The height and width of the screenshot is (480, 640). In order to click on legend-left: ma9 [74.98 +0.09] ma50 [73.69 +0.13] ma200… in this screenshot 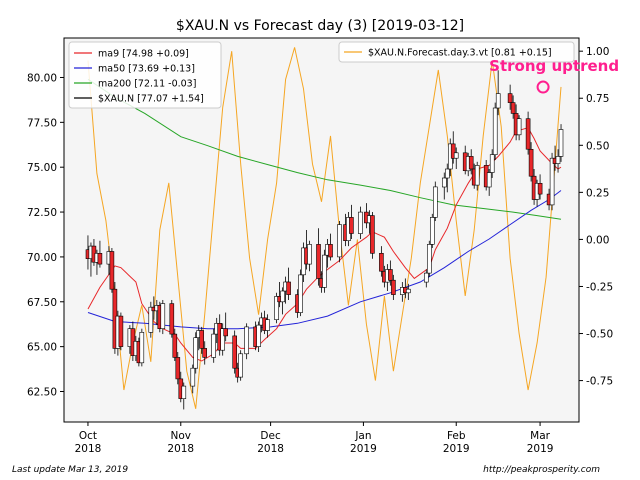, I will do `click(145, 75)`.